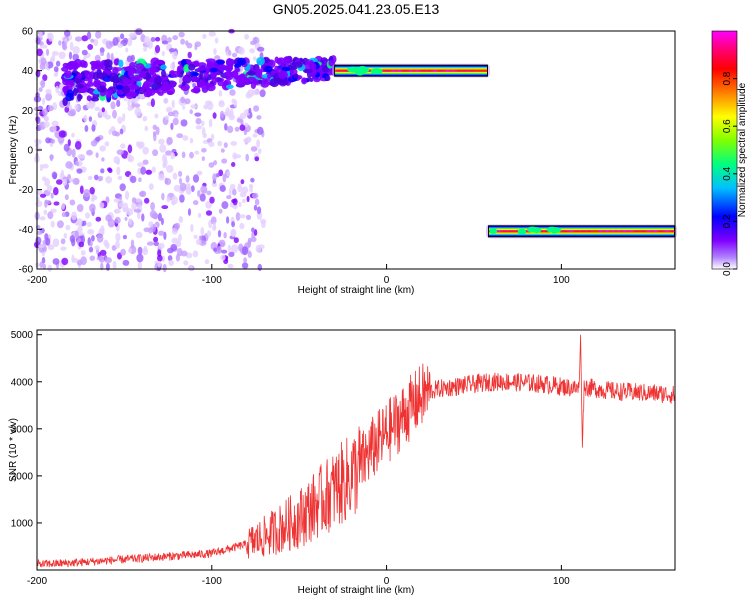  I want to click on emission-line, so click(581, 231).